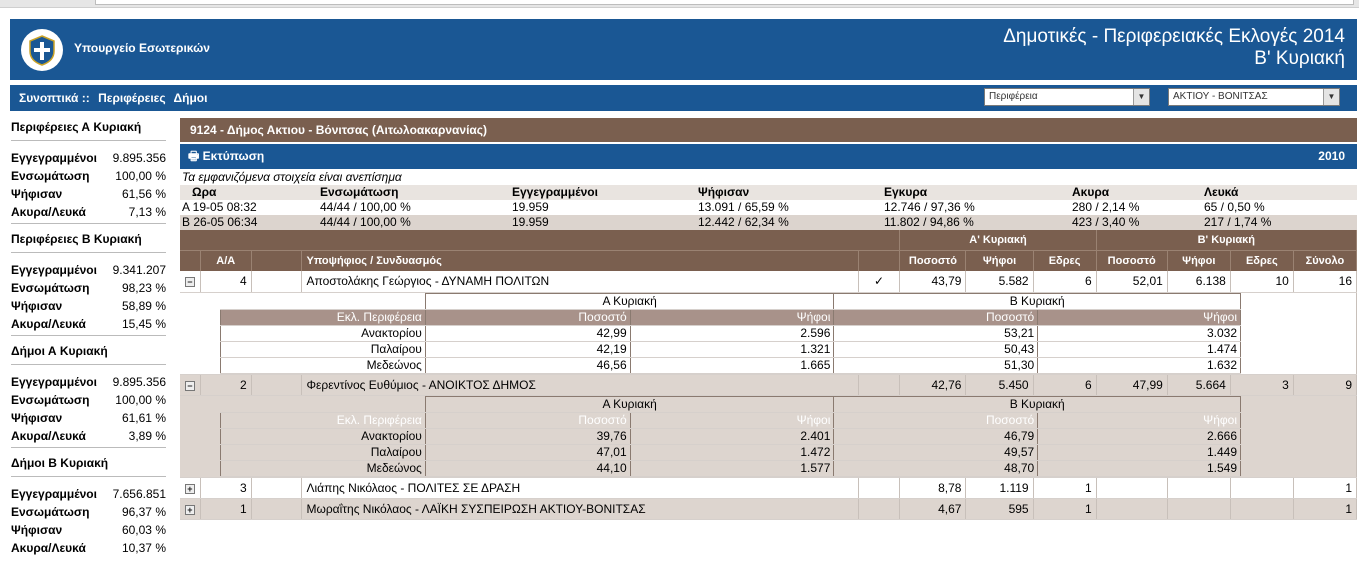 The image size is (1359, 588). What do you see at coordinates (88, 530) in the screenshot?
I see `sidebar-stat-row: Ψήφισαν 60,03 %` at bounding box center [88, 530].